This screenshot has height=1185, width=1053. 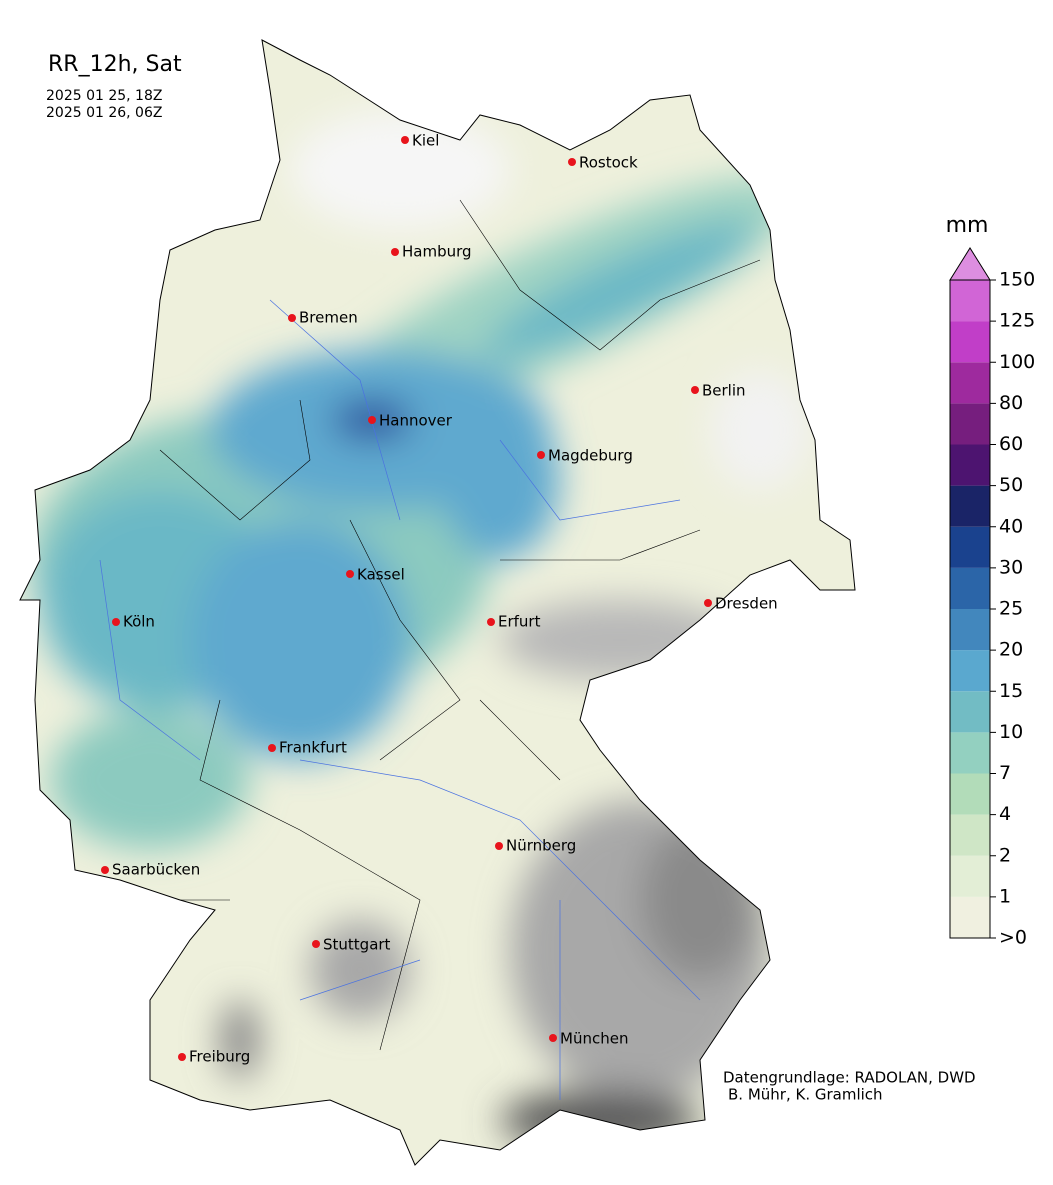 I want to click on city-label: Hannover, so click(x=416, y=421).